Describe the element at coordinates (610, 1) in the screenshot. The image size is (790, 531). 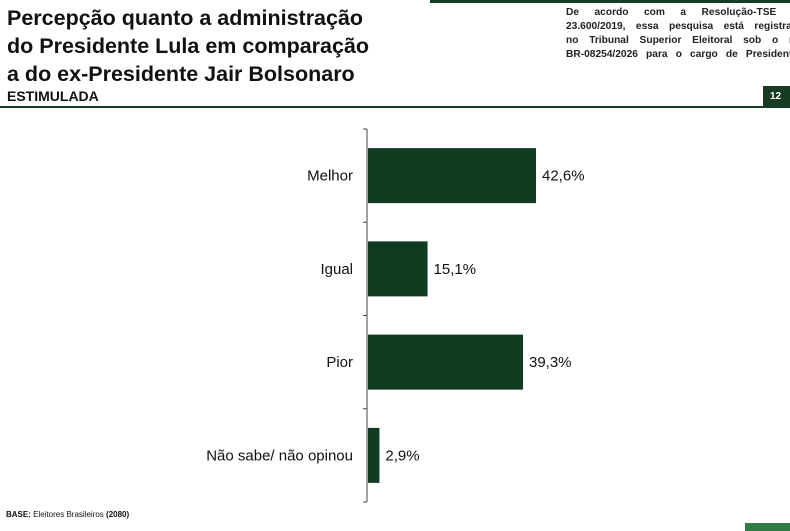
I see `top-accent-bar` at that location.